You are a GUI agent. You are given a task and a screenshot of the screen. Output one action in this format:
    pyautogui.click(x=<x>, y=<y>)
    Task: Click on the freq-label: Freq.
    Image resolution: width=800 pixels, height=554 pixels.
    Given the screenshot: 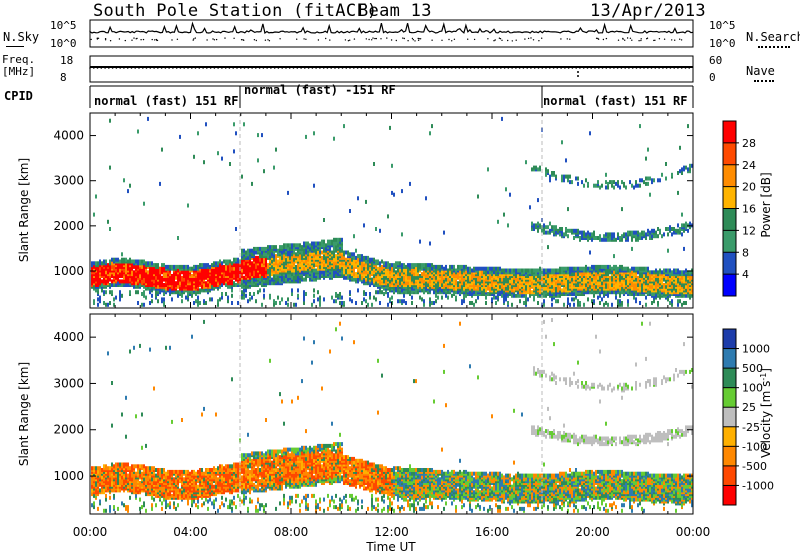 What is the action you would take?
    pyautogui.click(x=19, y=59)
    